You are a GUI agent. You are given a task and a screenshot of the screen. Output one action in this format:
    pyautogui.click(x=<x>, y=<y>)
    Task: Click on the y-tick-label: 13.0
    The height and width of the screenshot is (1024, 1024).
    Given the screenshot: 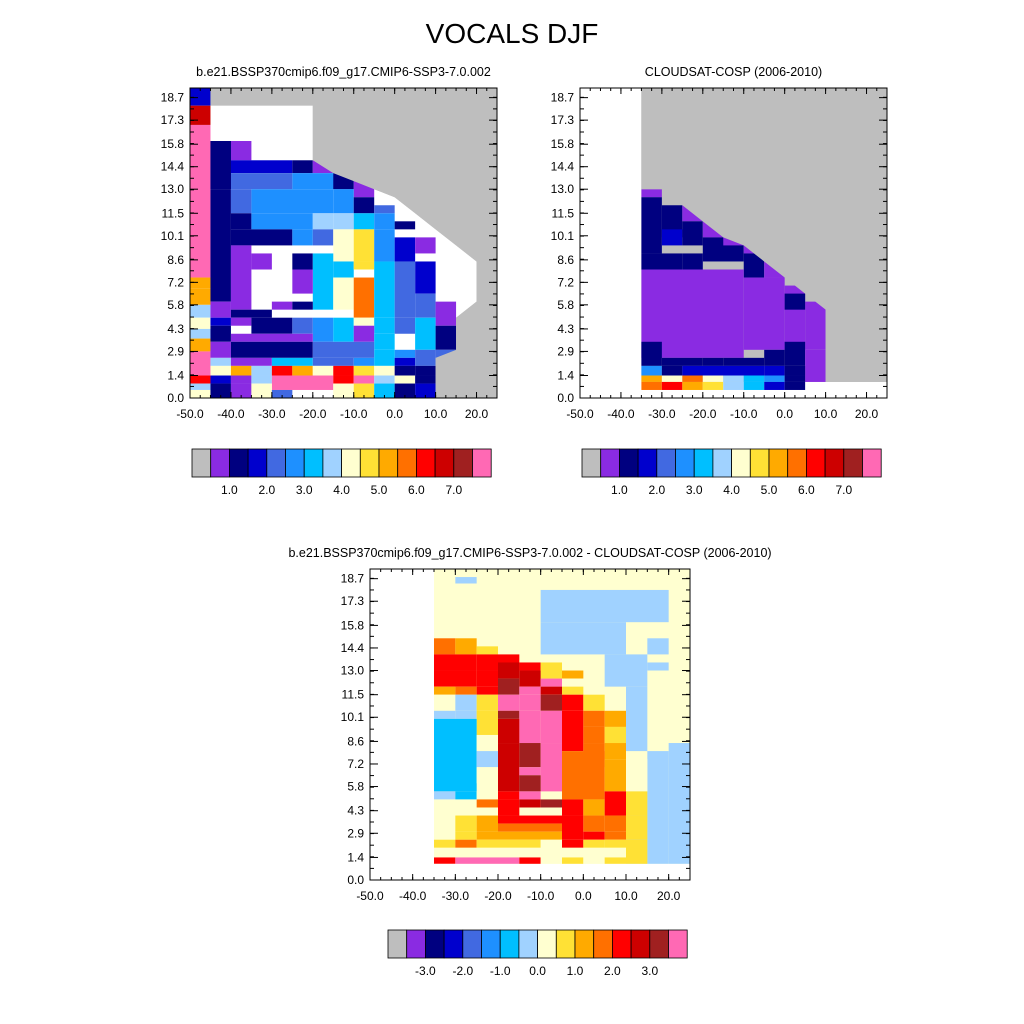 What is the action you would take?
    pyautogui.click(x=563, y=189)
    